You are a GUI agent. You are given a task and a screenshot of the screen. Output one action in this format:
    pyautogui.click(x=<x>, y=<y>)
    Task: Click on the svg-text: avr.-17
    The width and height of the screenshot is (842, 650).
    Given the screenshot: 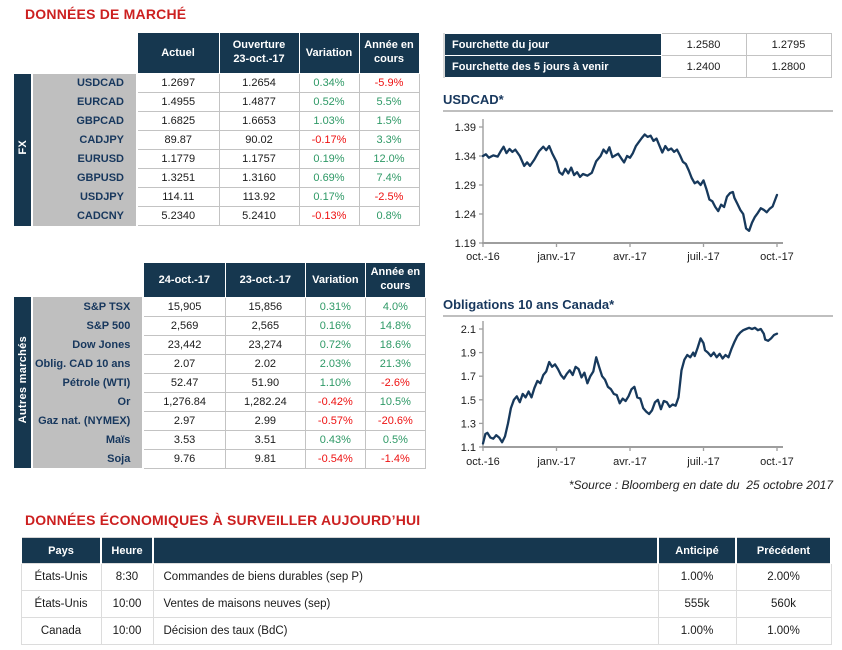 What is the action you would take?
    pyautogui.click(x=630, y=462)
    